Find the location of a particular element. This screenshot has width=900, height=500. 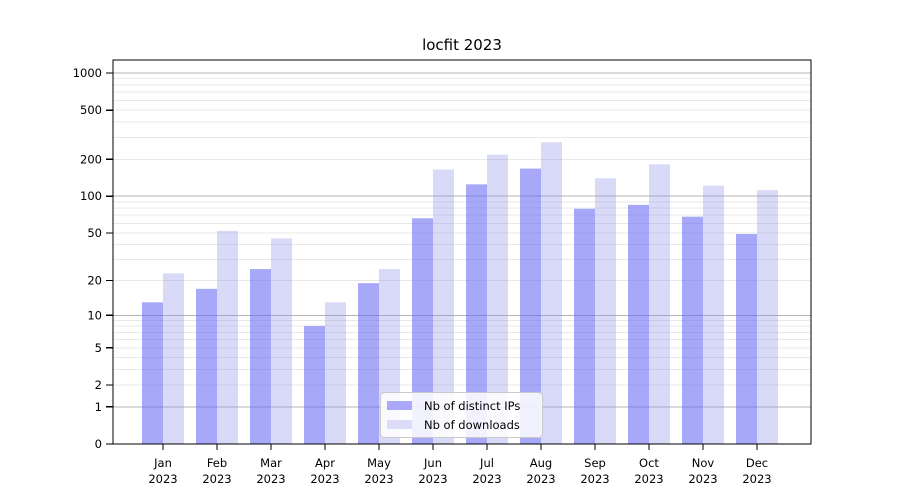

x-tick-label: Sep 2023 is located at coordinates (594, 471).